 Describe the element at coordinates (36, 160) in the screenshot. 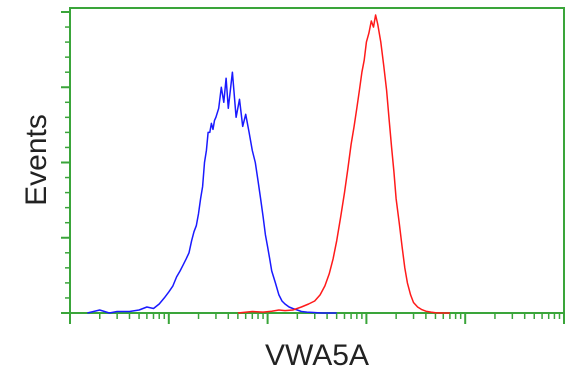

I see `y-axis-label: Events` at that location.